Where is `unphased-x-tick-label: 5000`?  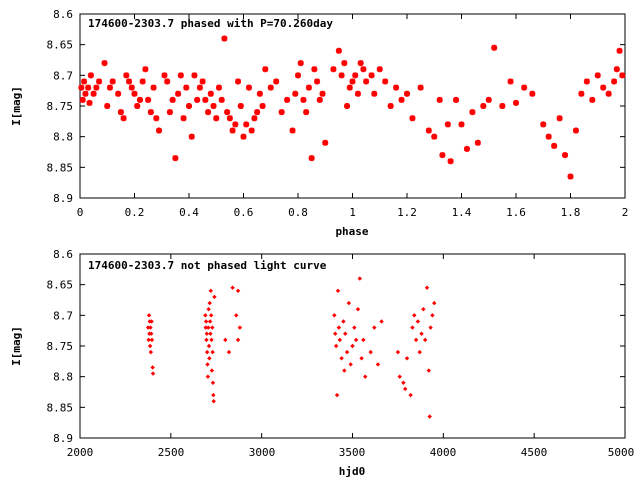 unphased-x-tick-label: 5000 is located at coordinates (621, 452).